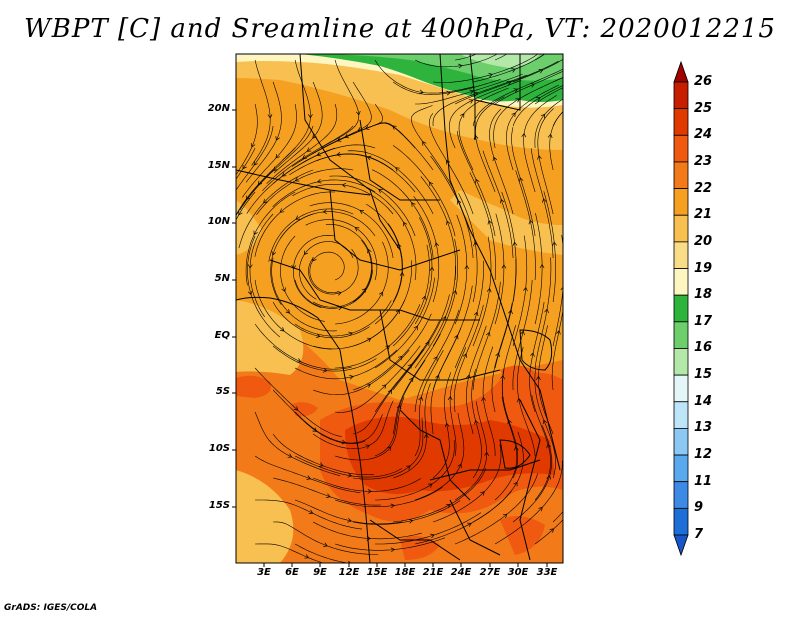 The height and width of the screenshot is (618, 800). I want to click on lat-tick-label: 15N, so click(218, 165).